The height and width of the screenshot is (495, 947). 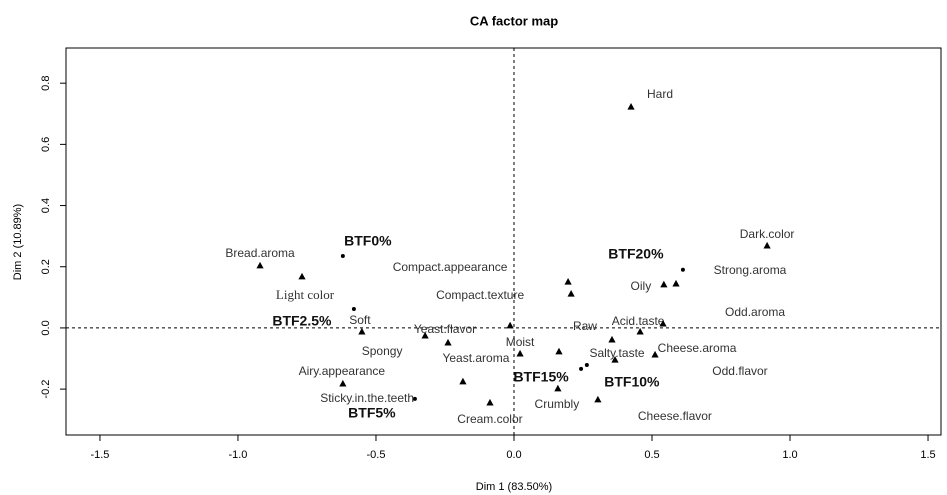 I want to click on point-label: Soft, so click(x=360, y=320).